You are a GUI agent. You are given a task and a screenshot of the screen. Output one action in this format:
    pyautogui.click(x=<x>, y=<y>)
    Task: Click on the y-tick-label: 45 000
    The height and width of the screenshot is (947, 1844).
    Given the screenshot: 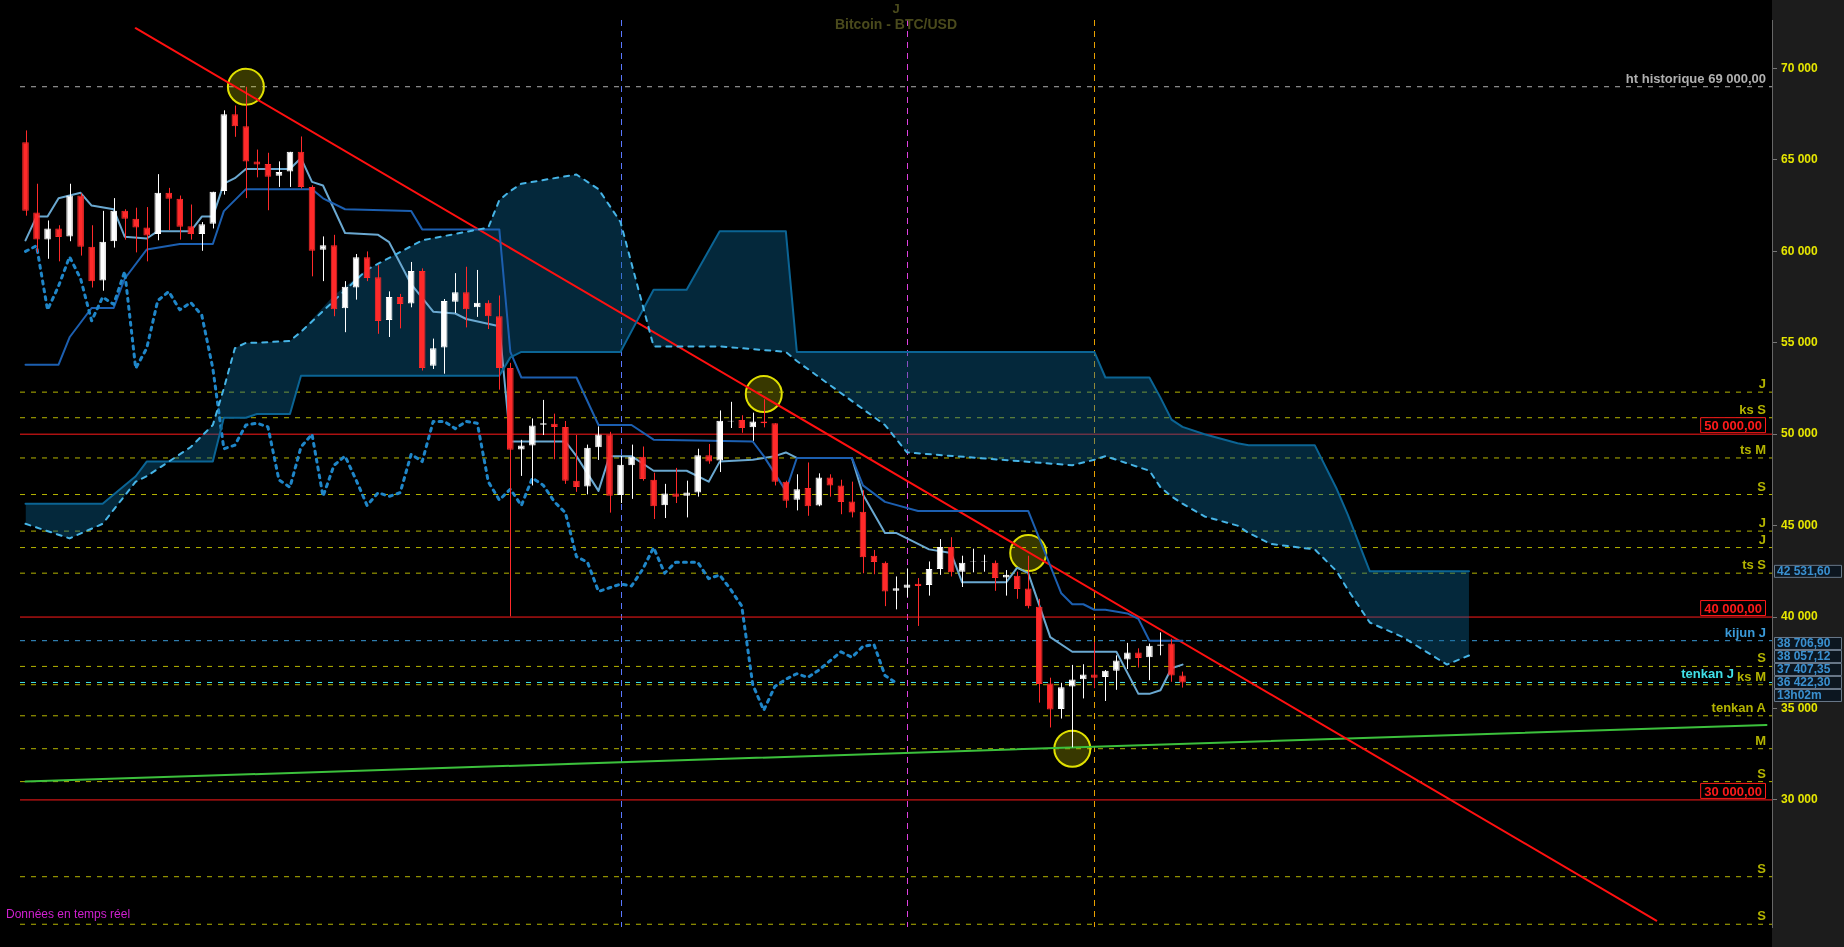 What is the action you would take?
    pyautogui.click(x=1800, y=524)
    